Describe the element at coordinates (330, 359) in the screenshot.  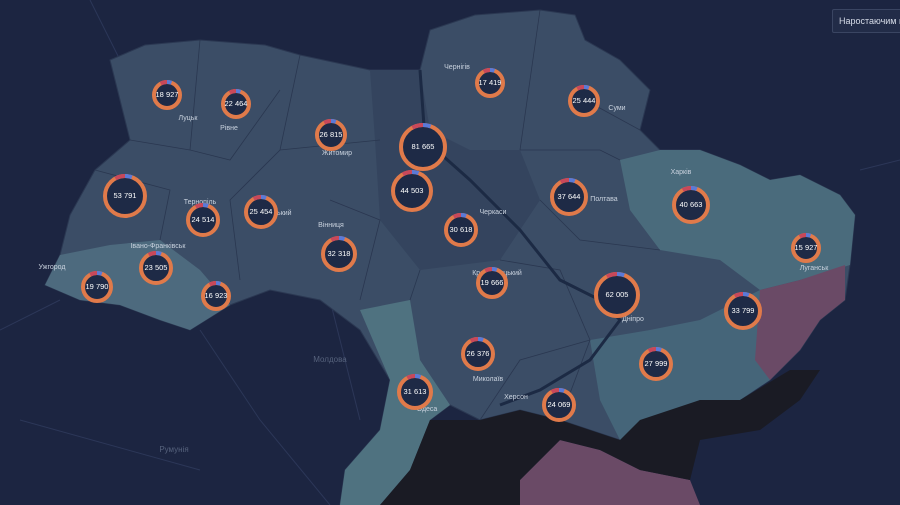
I see `country-label: Молдова` at that location.